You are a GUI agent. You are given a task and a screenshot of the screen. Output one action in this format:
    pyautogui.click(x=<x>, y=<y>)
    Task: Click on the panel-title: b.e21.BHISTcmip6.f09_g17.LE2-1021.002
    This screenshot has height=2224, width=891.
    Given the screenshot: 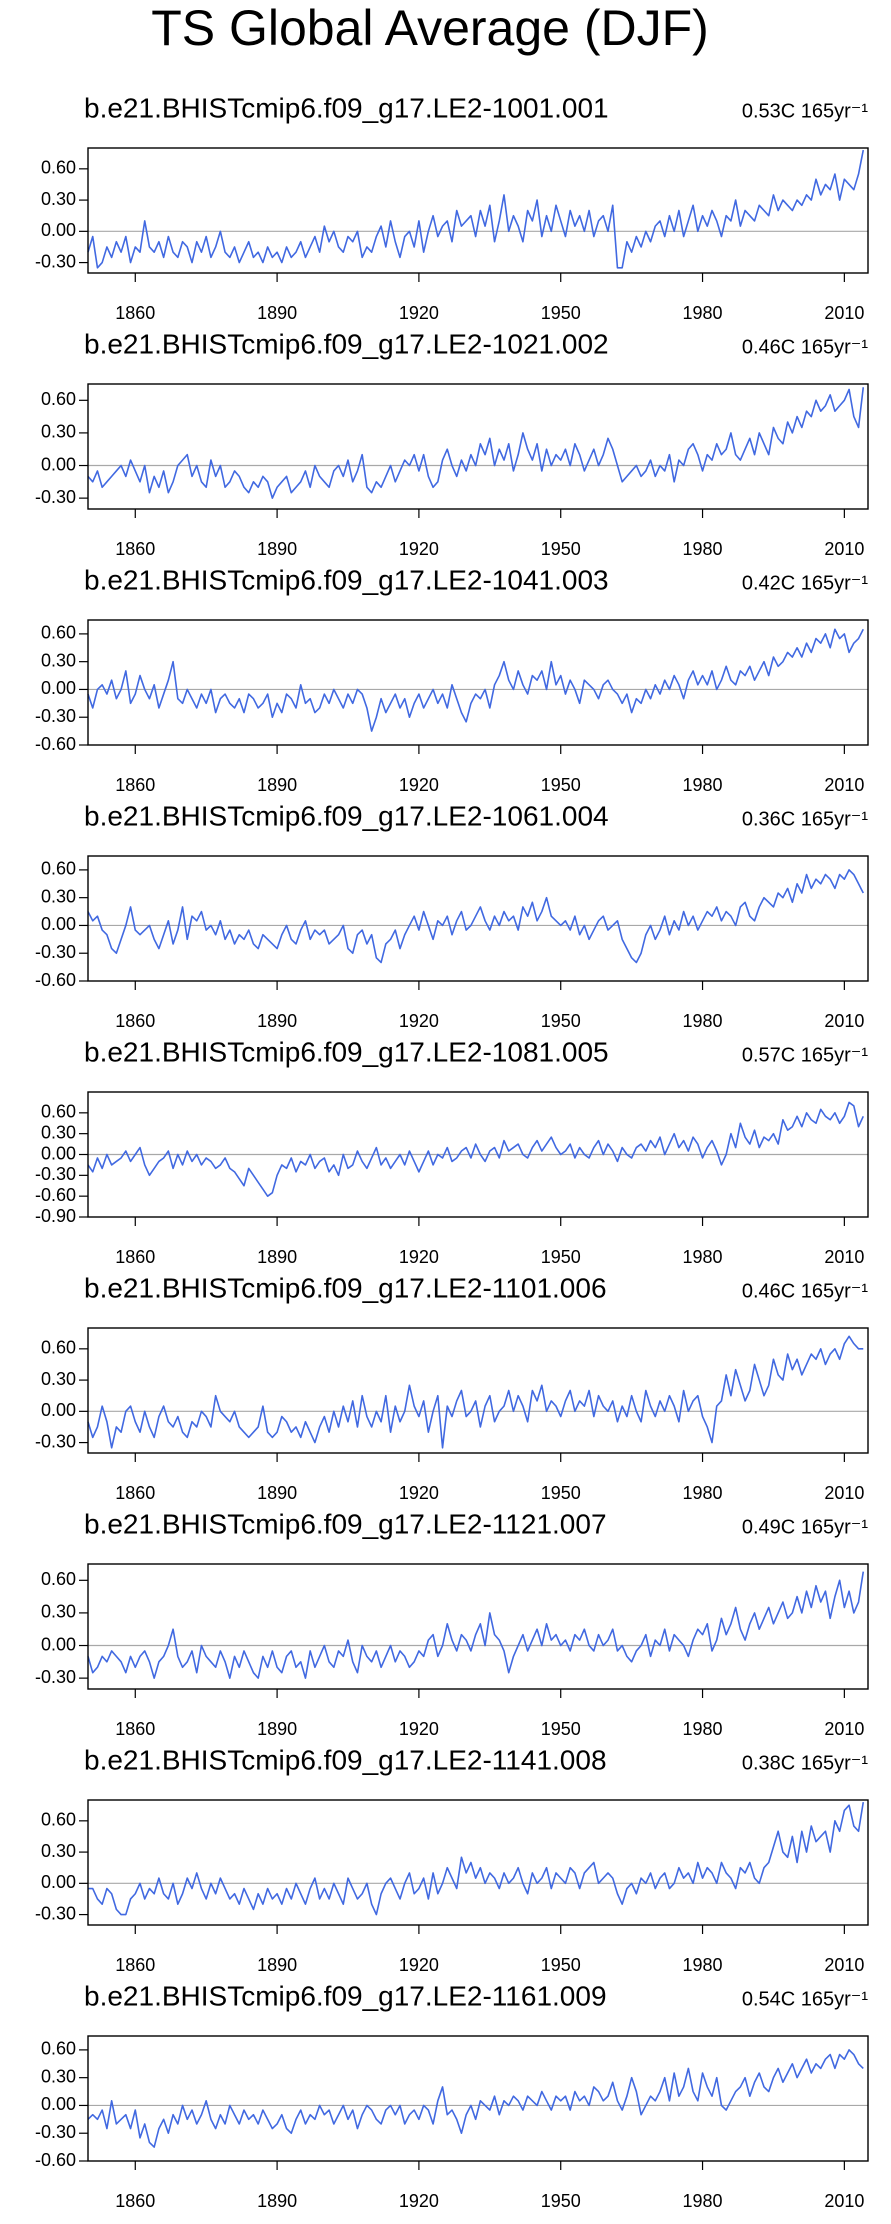 What is the action you would take?
    pyautogui.click(x=346, y=343)
    